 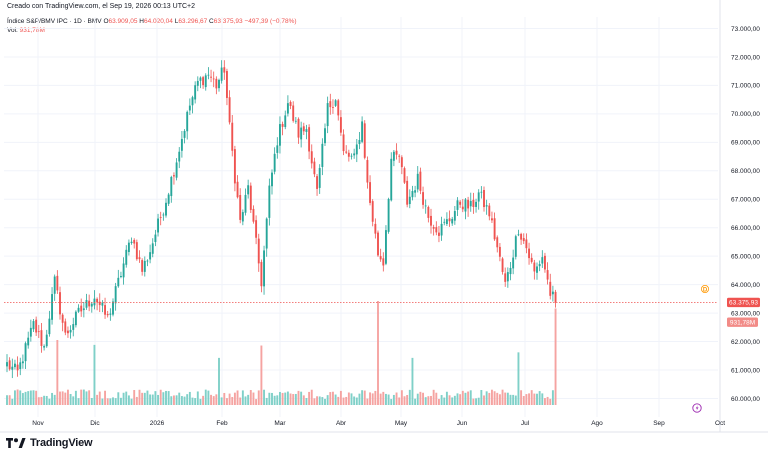 I want to click on y-tick-label: 61.000,00, so click(x=745, y=370).